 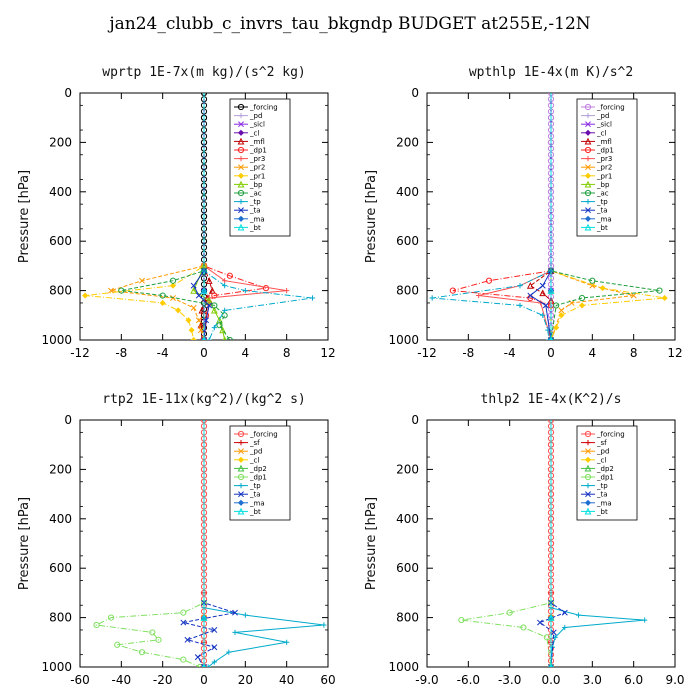 What do you see at coordinates (256, 185) in the screenshot?
I see `legend-entry: _bp` at bounding box center [256, 185].